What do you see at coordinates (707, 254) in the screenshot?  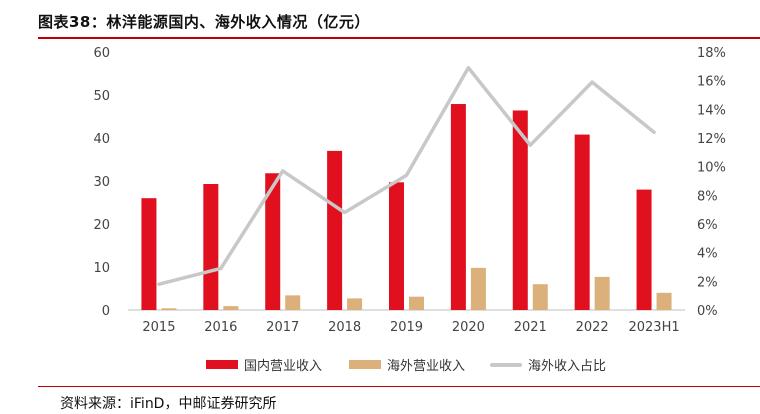 I see `right-tick-label: 4%` at bounding box center [707, 254].